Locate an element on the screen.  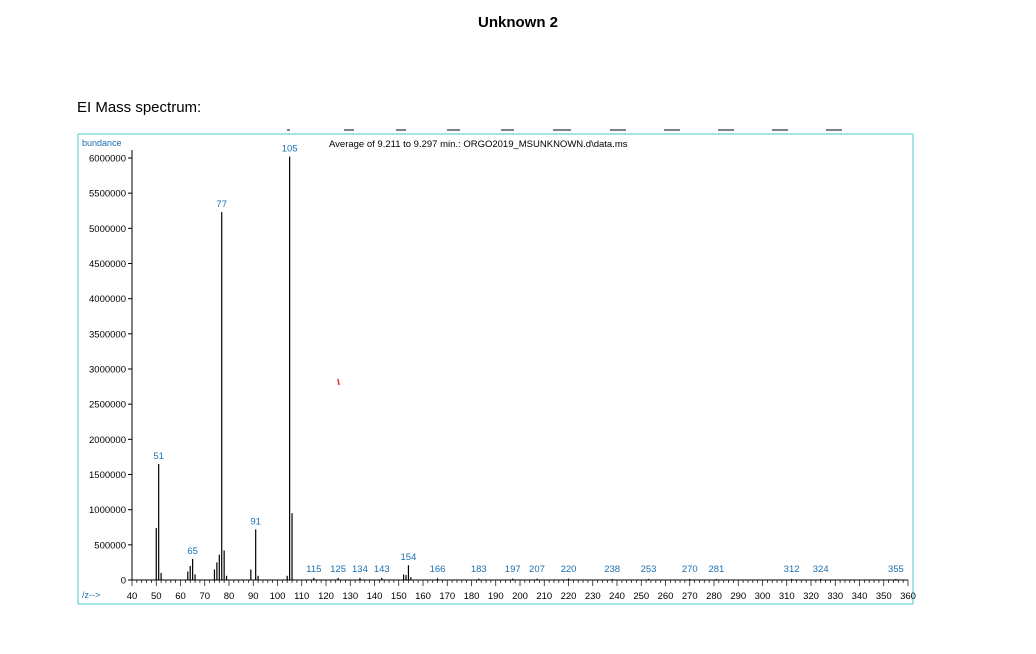
peak-label: 134 is located at coordinates (360, 569).